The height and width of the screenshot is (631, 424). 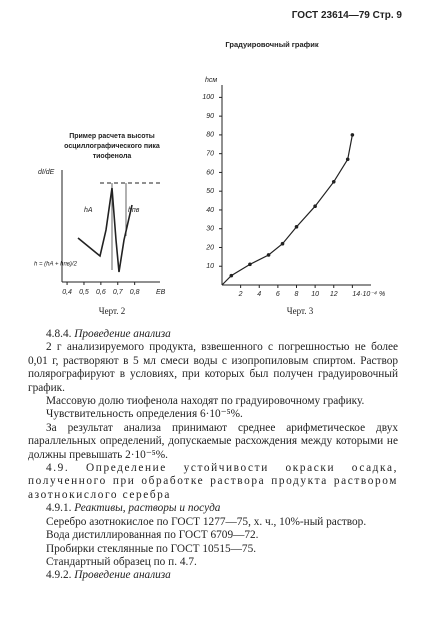 What do you see at coordinates (209, 247) in the screenshot?
I see `y-tick-label: 20` at bounding box center [209, 247].